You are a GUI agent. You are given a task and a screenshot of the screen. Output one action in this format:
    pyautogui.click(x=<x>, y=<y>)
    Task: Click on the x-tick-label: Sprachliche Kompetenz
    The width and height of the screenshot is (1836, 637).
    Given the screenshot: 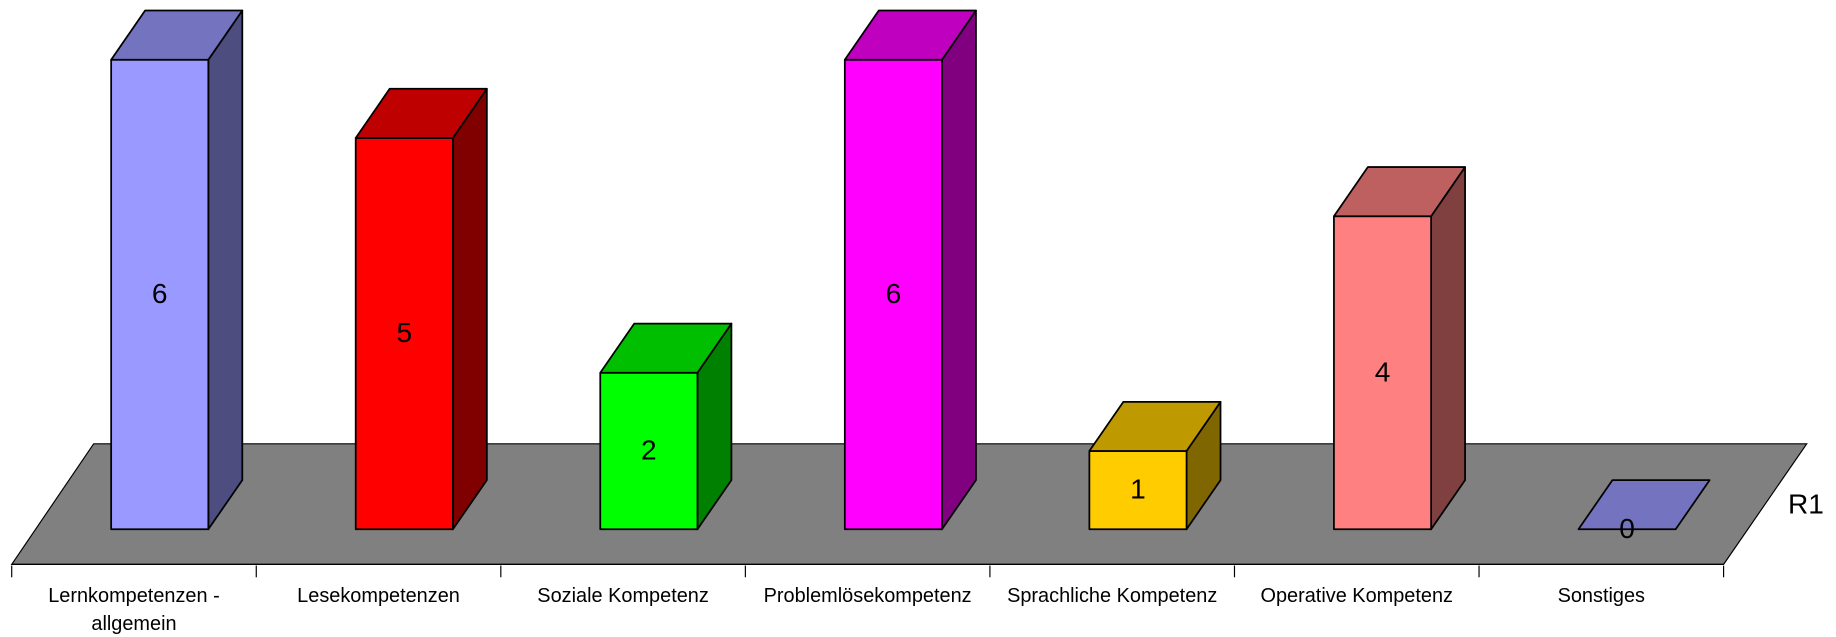 What is the action you would take?
    pyautogui.click(x=1112, y=595)
    